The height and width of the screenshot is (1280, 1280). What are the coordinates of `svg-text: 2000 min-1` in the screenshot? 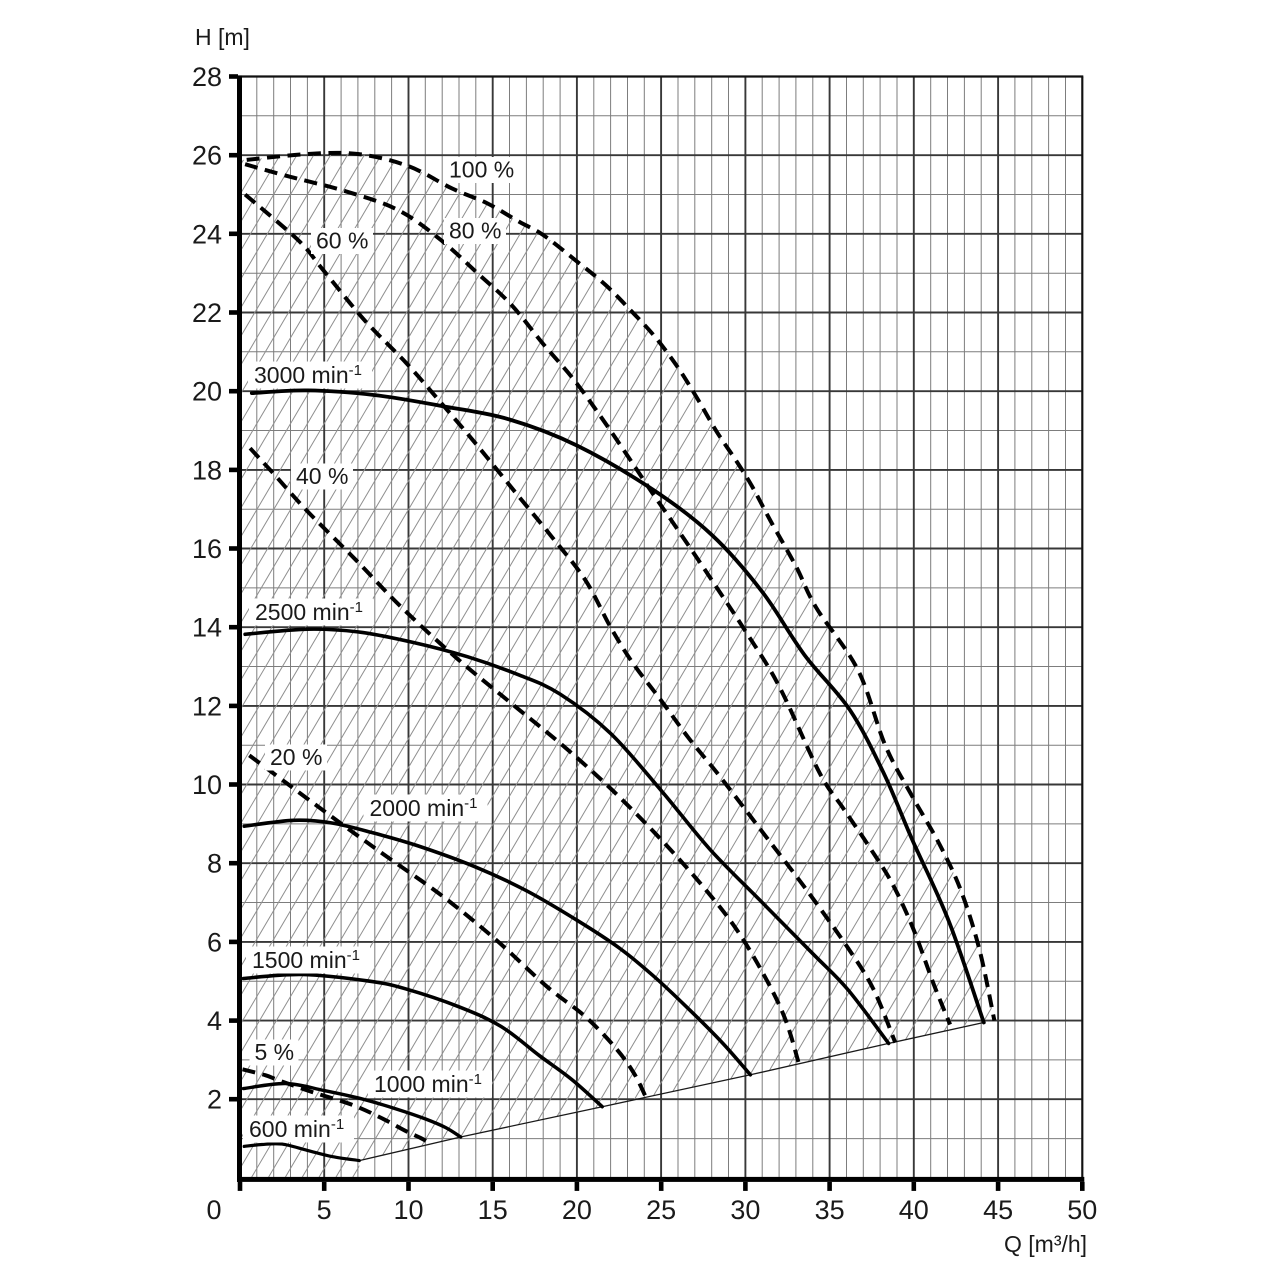 It's located at (424, 808).